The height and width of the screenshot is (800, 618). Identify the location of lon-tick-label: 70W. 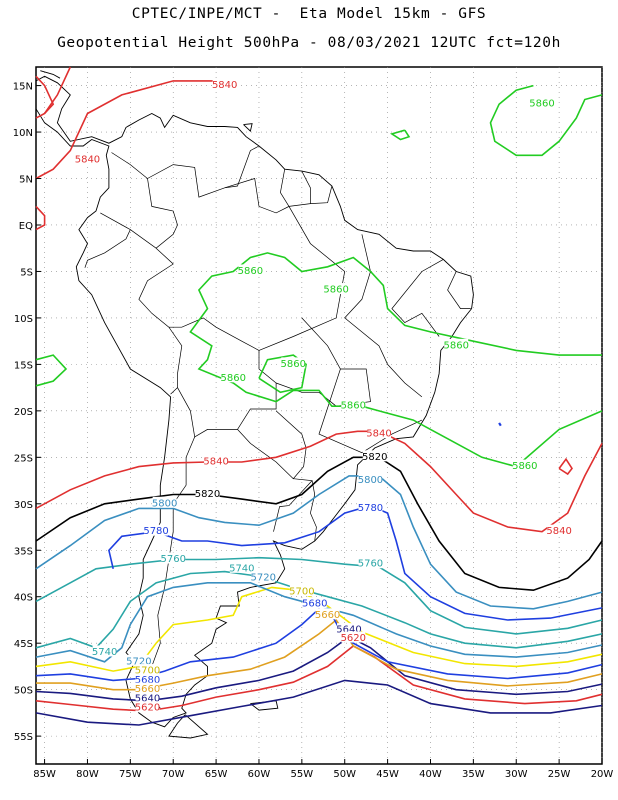
(173, 774).